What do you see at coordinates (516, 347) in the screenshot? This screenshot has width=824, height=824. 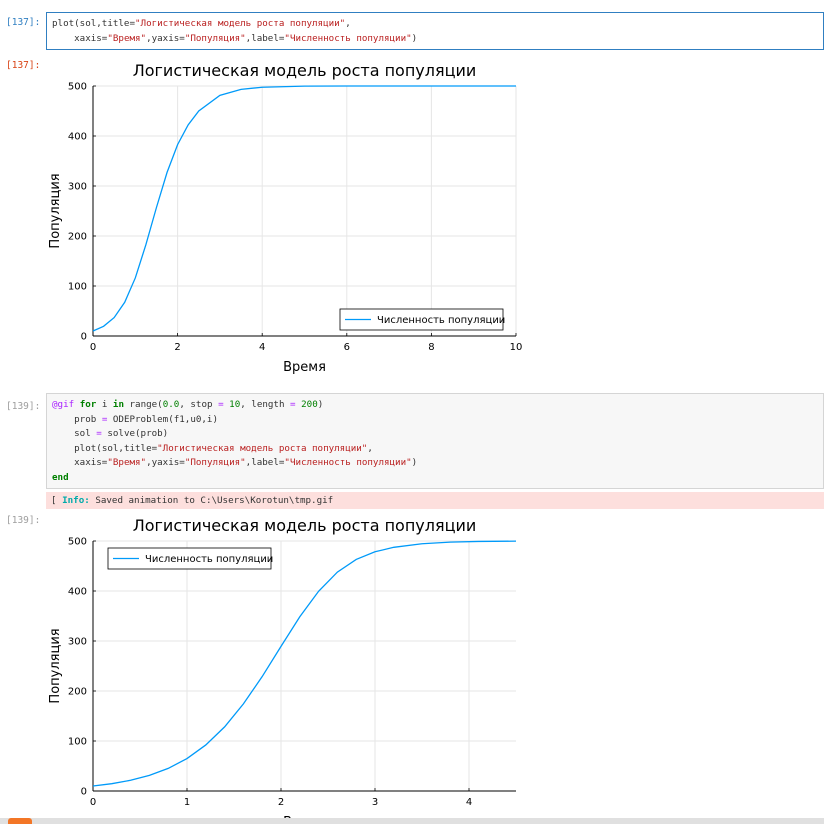 I see `x-tick-label: 10` at bounding box center [516, 347].